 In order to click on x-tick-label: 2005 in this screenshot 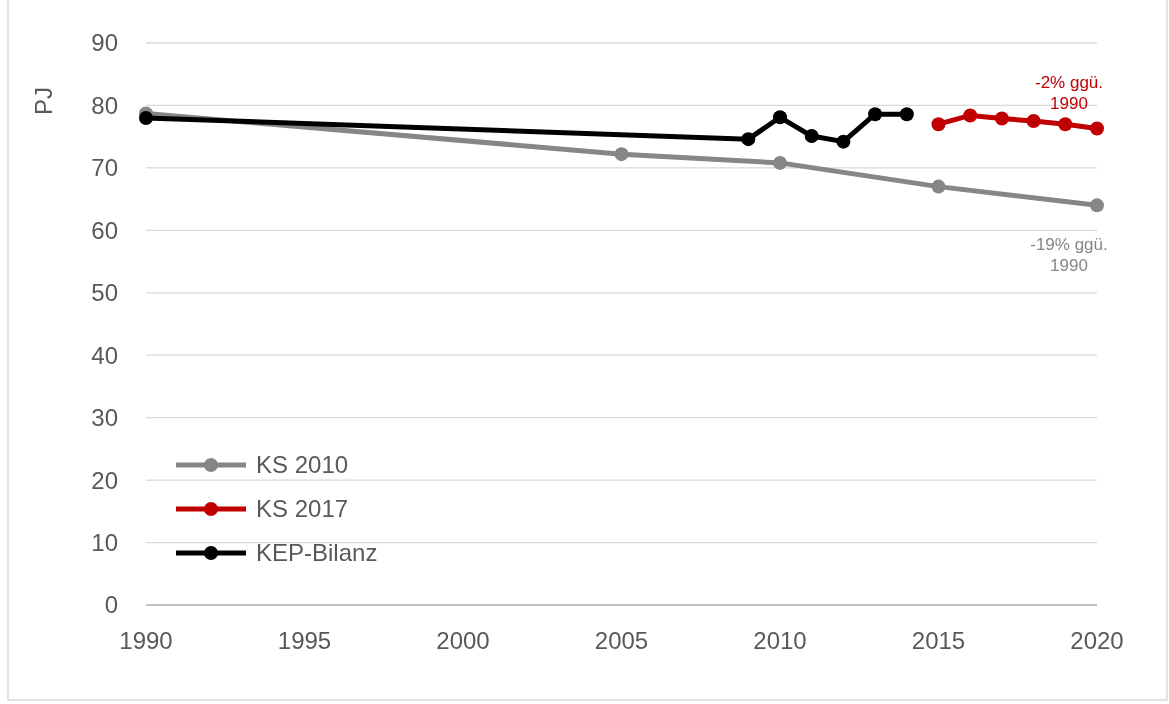, I will do `click(621, 640)`.